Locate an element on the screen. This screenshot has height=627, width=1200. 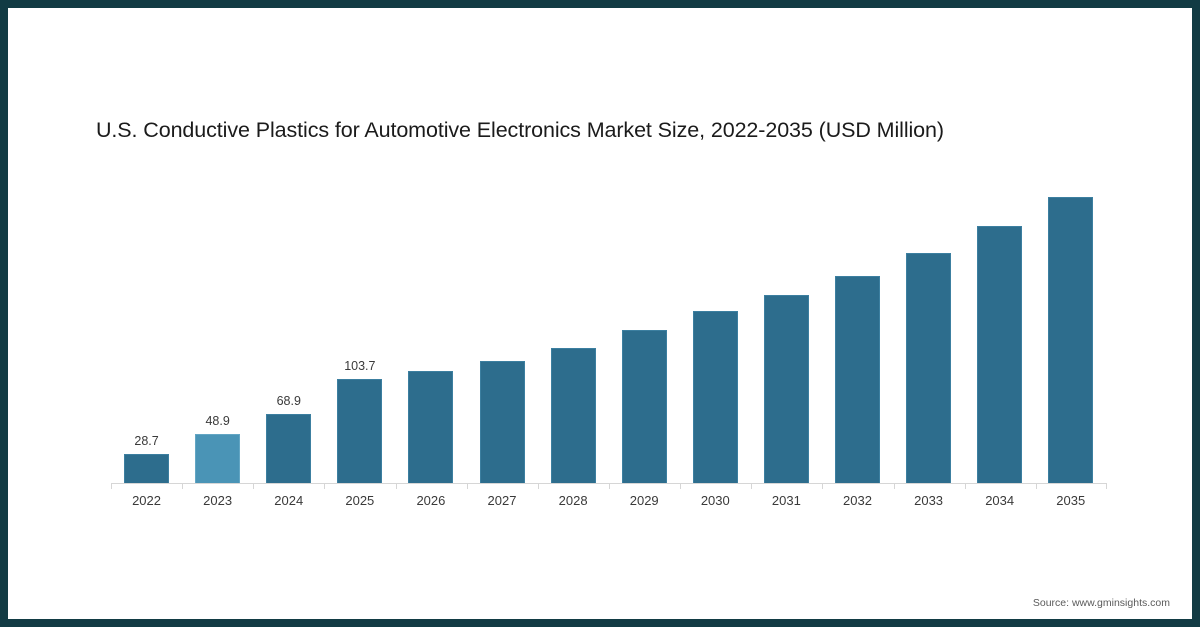
bar-2024: 68.9 is located at coordinates (289, 438).